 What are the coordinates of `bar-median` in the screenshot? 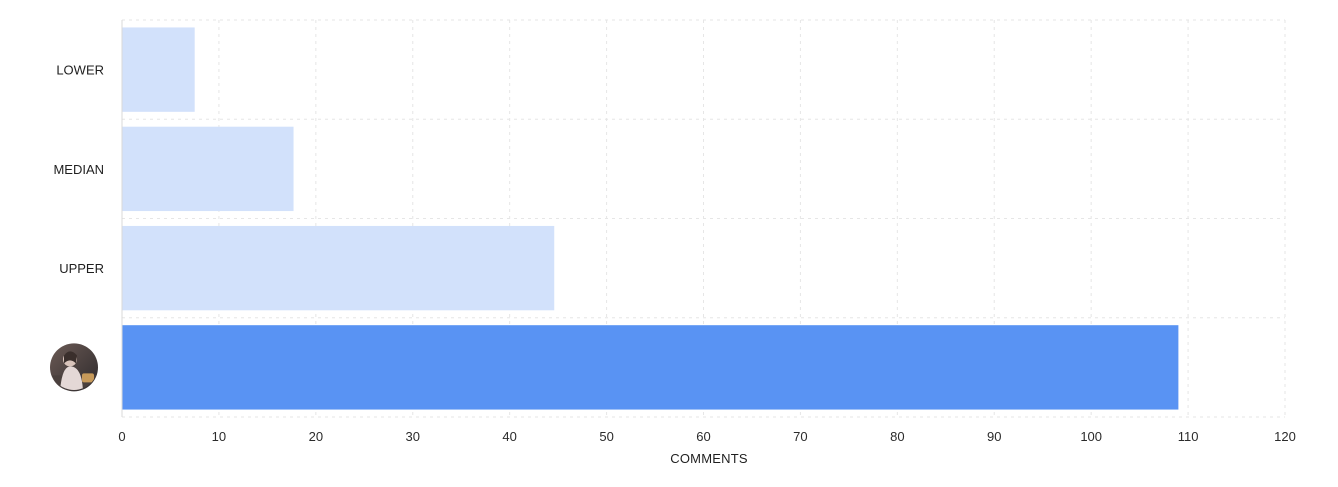 It's located at (208, 169).